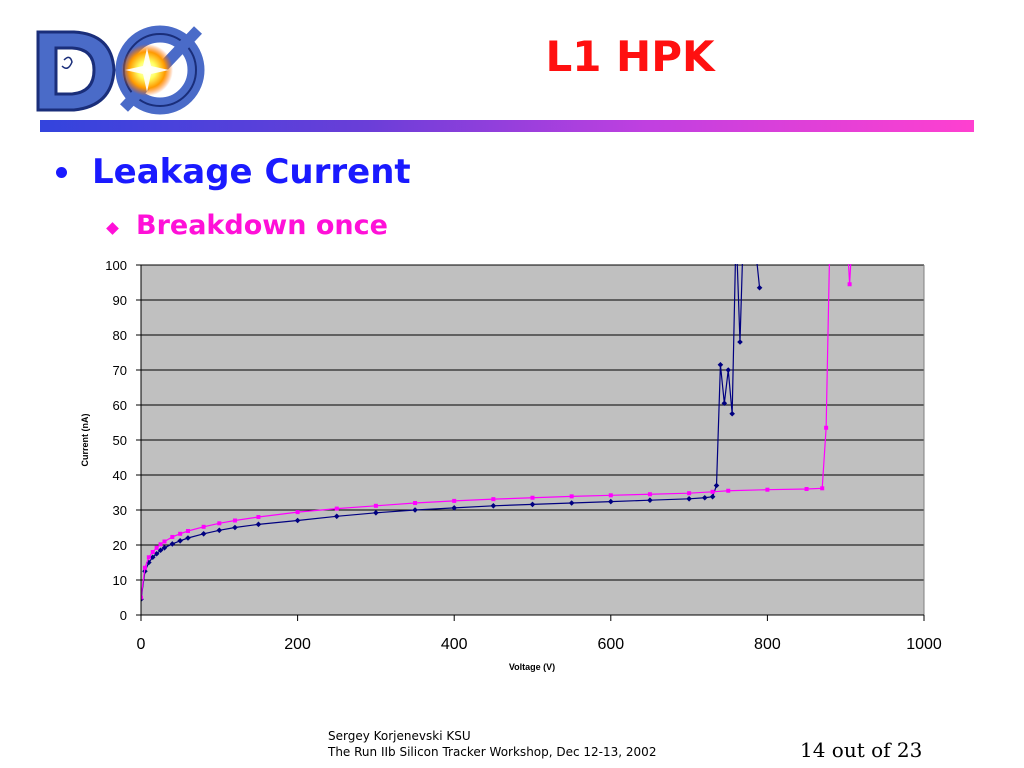 The image size is (1024, 768). Describe the element at coordinates (251, 172) in the screenshot. I see `bullet-main-text: Leakage Current` at that location.